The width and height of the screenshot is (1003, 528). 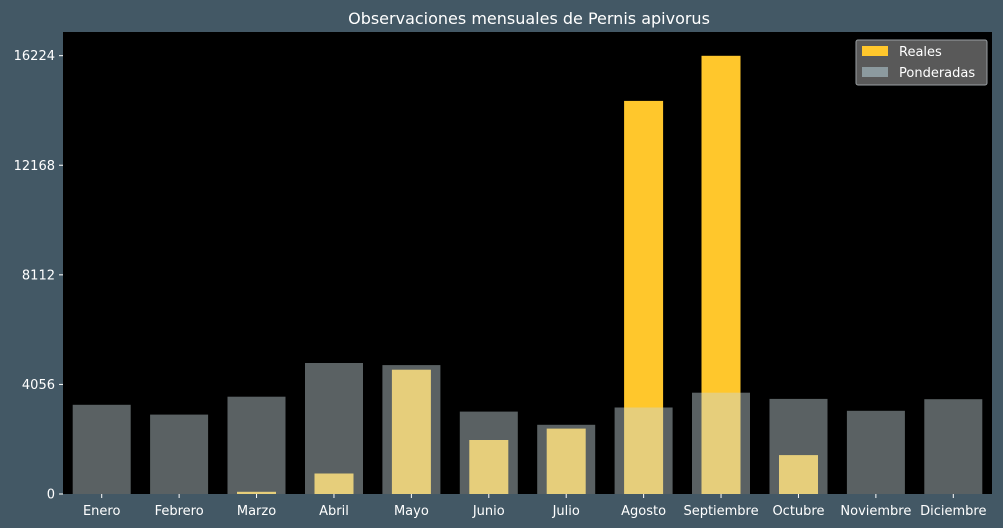 What do you see at coordinates (721, 275) in the screenshot?
I see `bar-reales-septiembre` at bounding box center [721, 275].